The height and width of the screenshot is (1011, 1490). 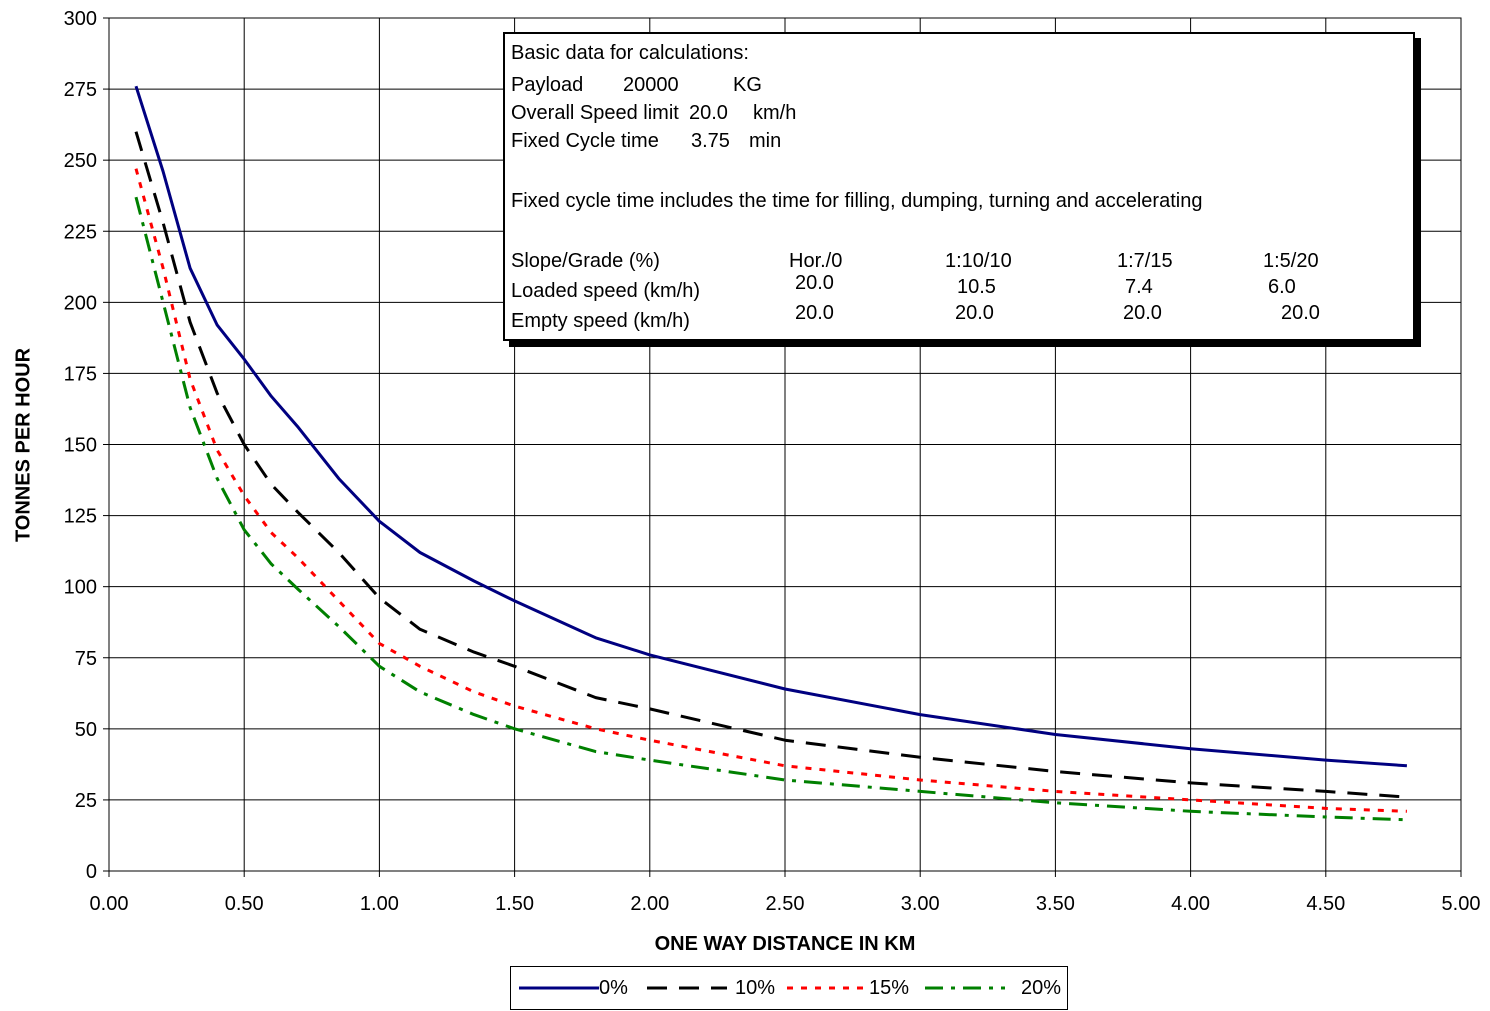 What do you see at coordinates (379, 904) in the screenshot?
I see `x-tick-label: 1.00` at bounding box center [379, 904].